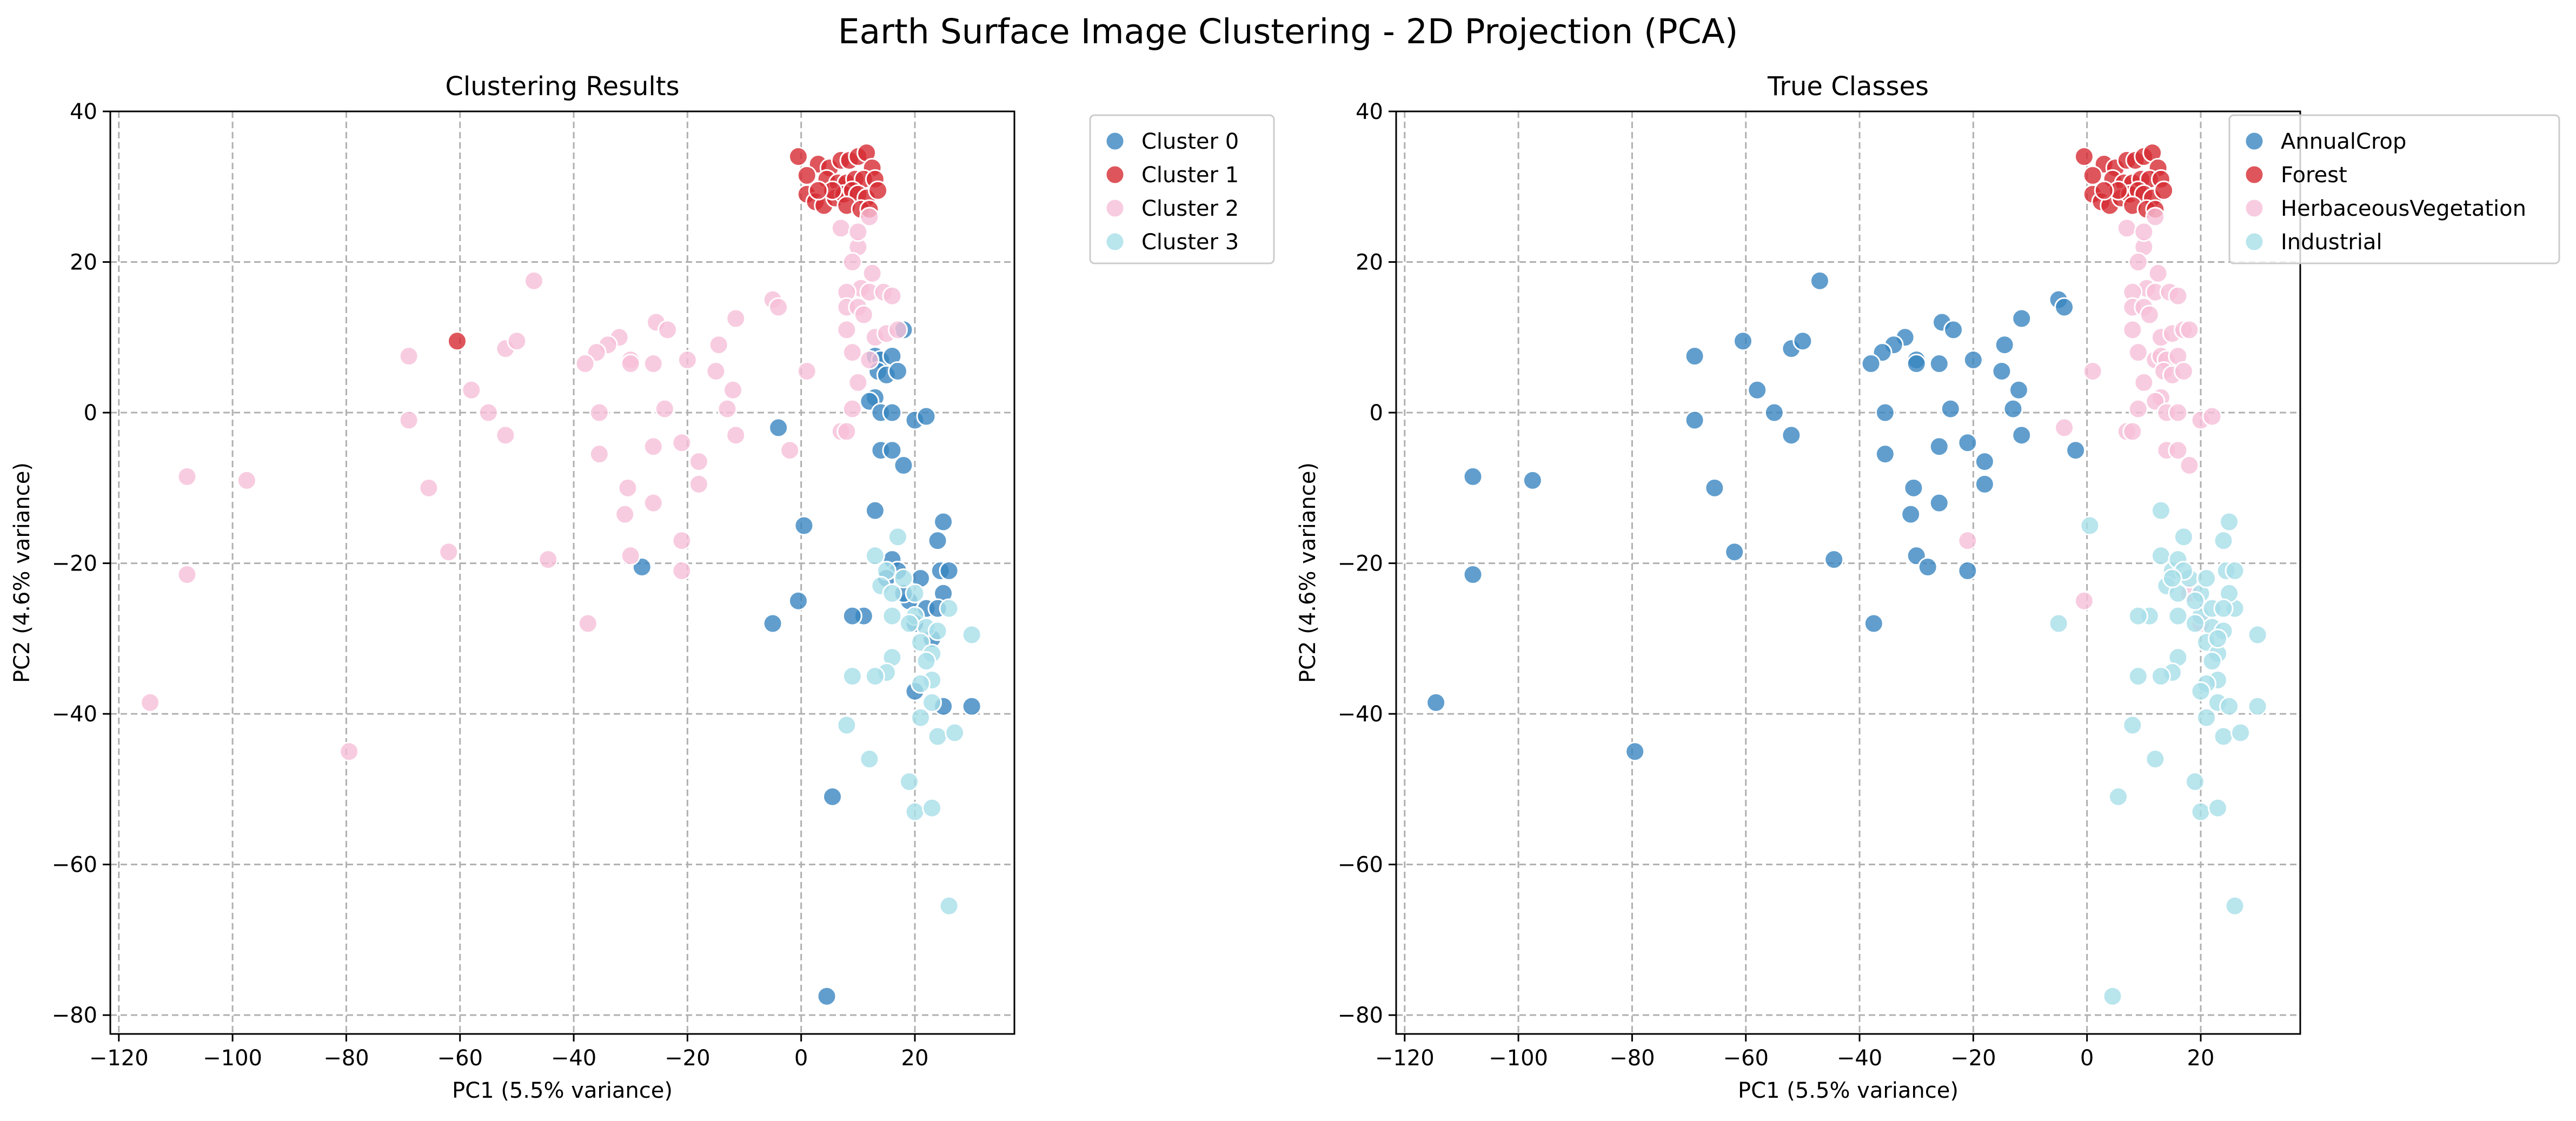  I want to click on y-tick-label: −60, so click(1360, 865).